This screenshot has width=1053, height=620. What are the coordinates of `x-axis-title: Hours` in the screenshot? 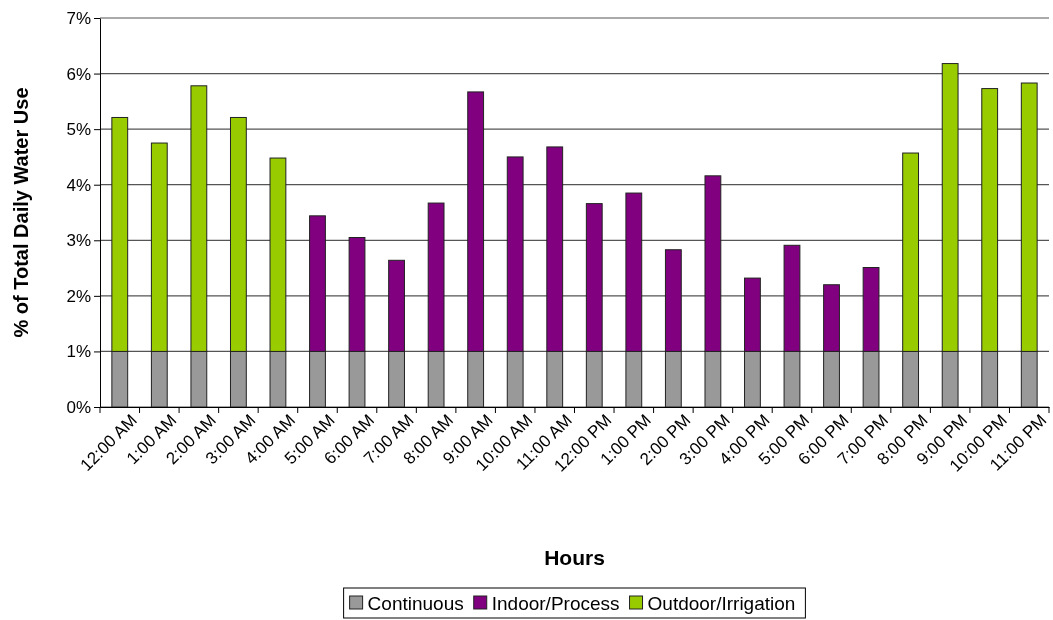 It's located at (574, 557).